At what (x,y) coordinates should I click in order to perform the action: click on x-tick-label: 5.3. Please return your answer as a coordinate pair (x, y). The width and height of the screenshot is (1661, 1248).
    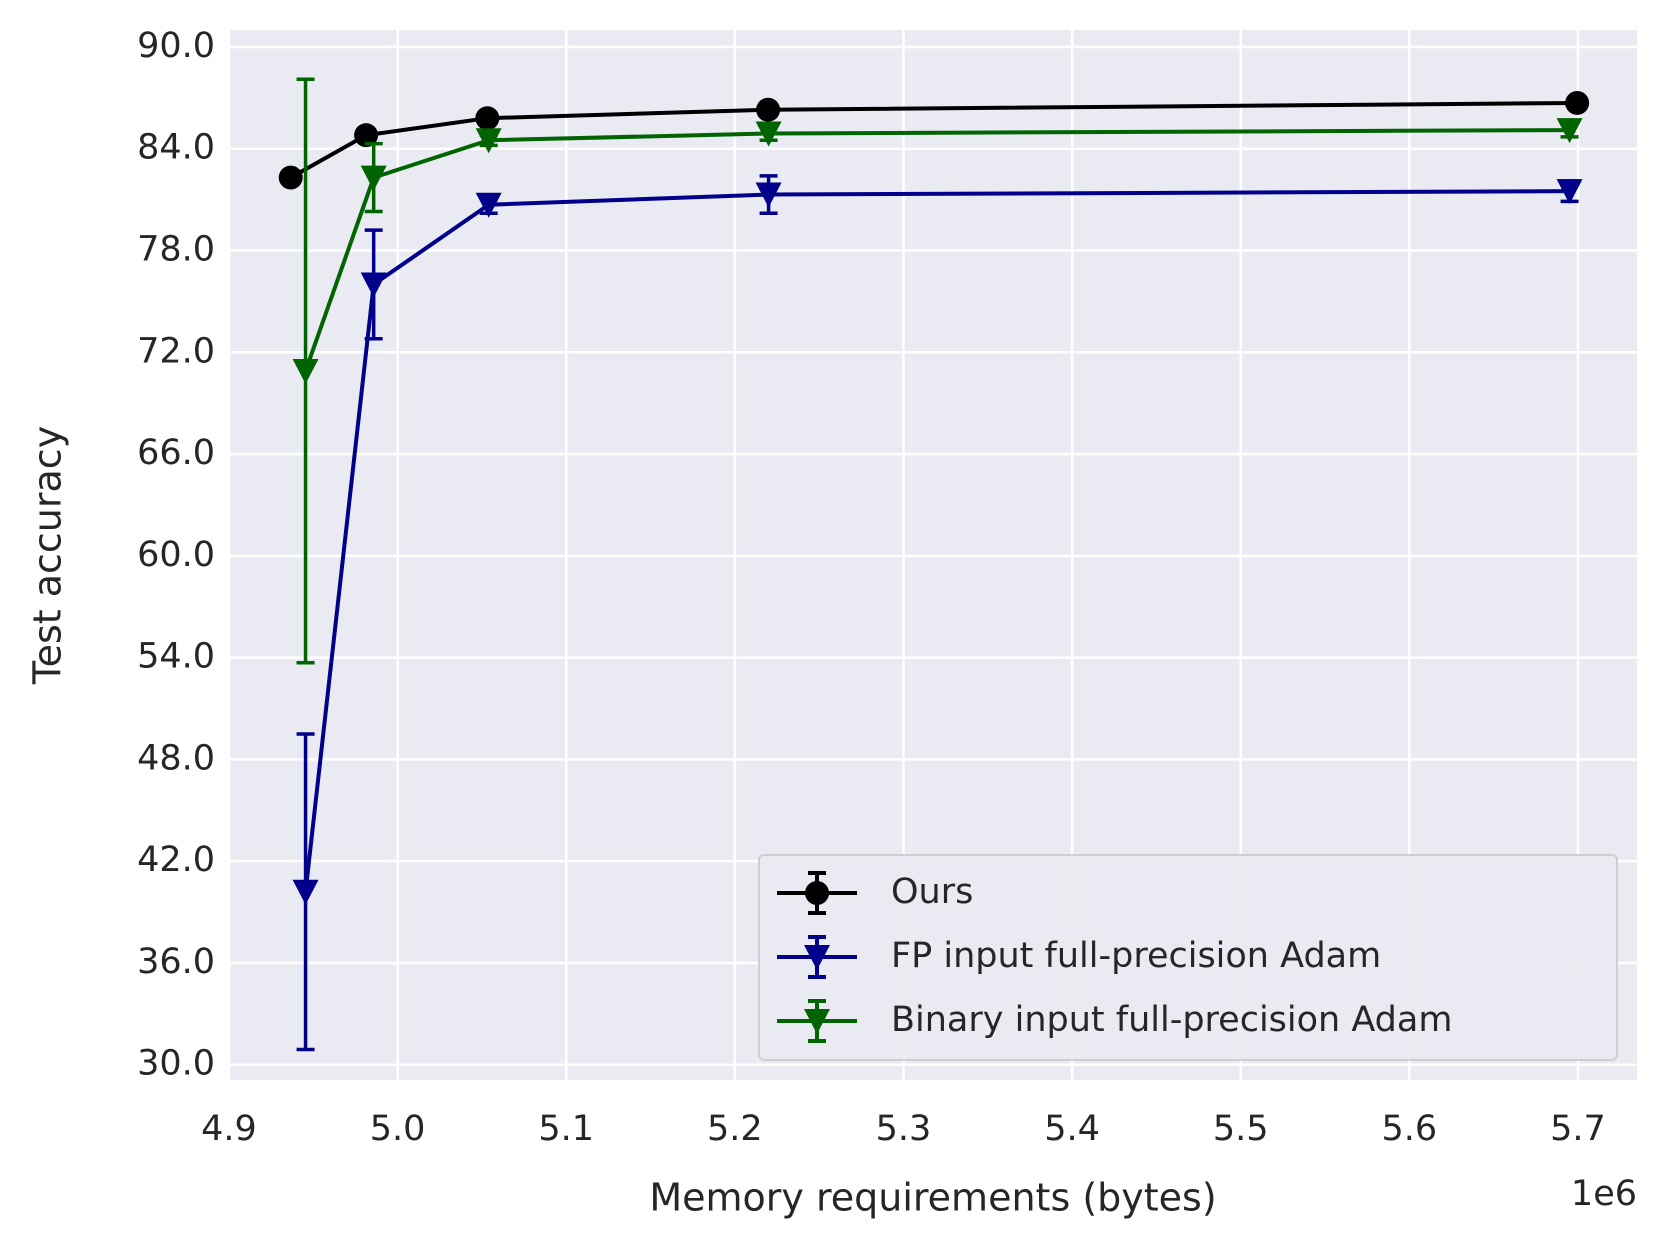
    Looking at the image, I should click on (904, 1129).